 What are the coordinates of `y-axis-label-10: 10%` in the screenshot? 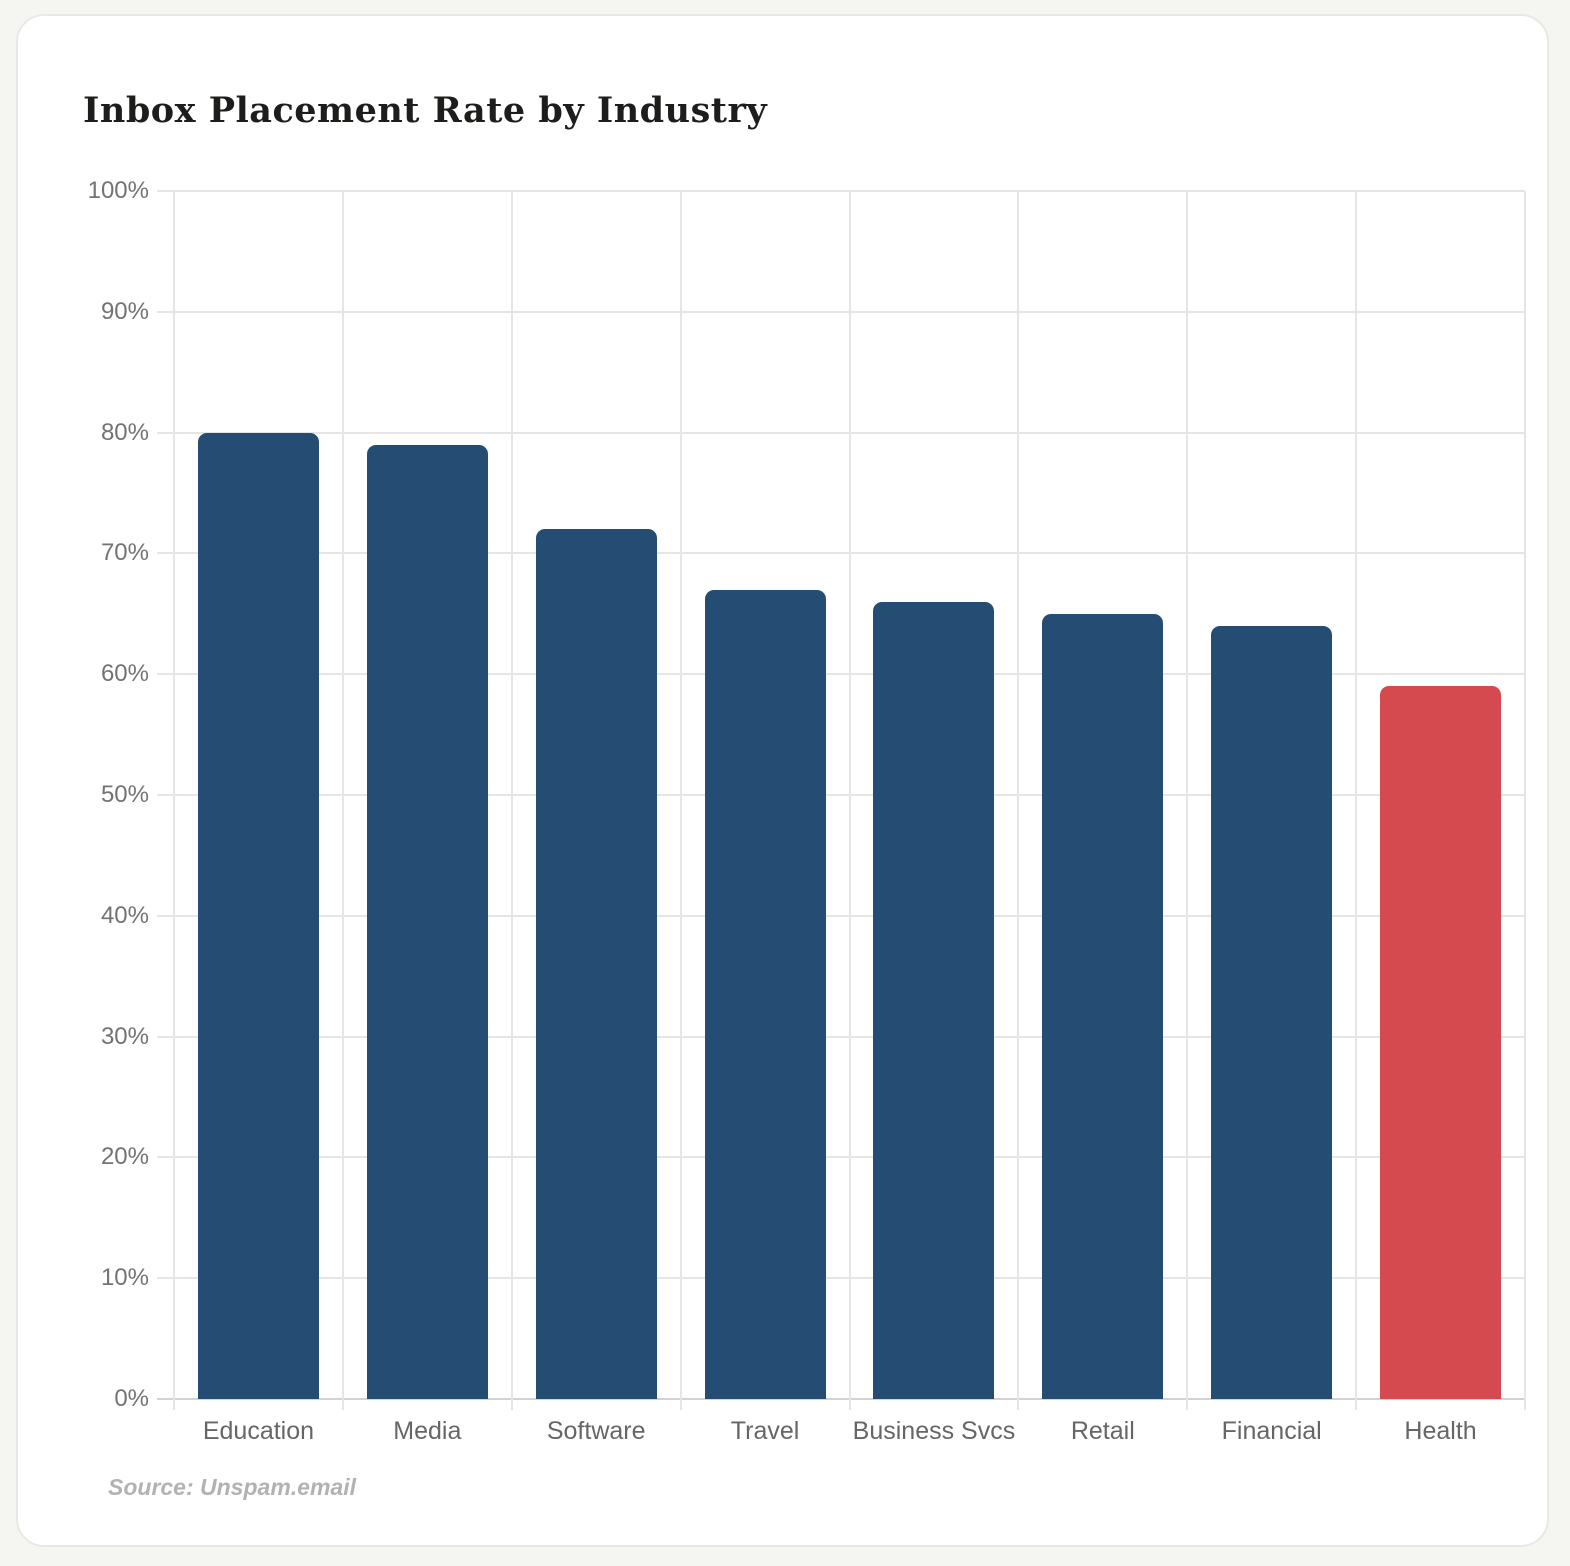 It's located at (124, 1278).